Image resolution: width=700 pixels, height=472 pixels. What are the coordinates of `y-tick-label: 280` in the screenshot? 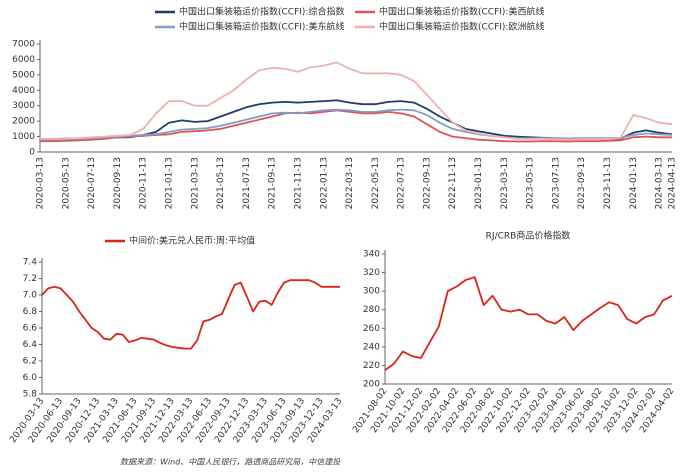 It's located at (371, 310).